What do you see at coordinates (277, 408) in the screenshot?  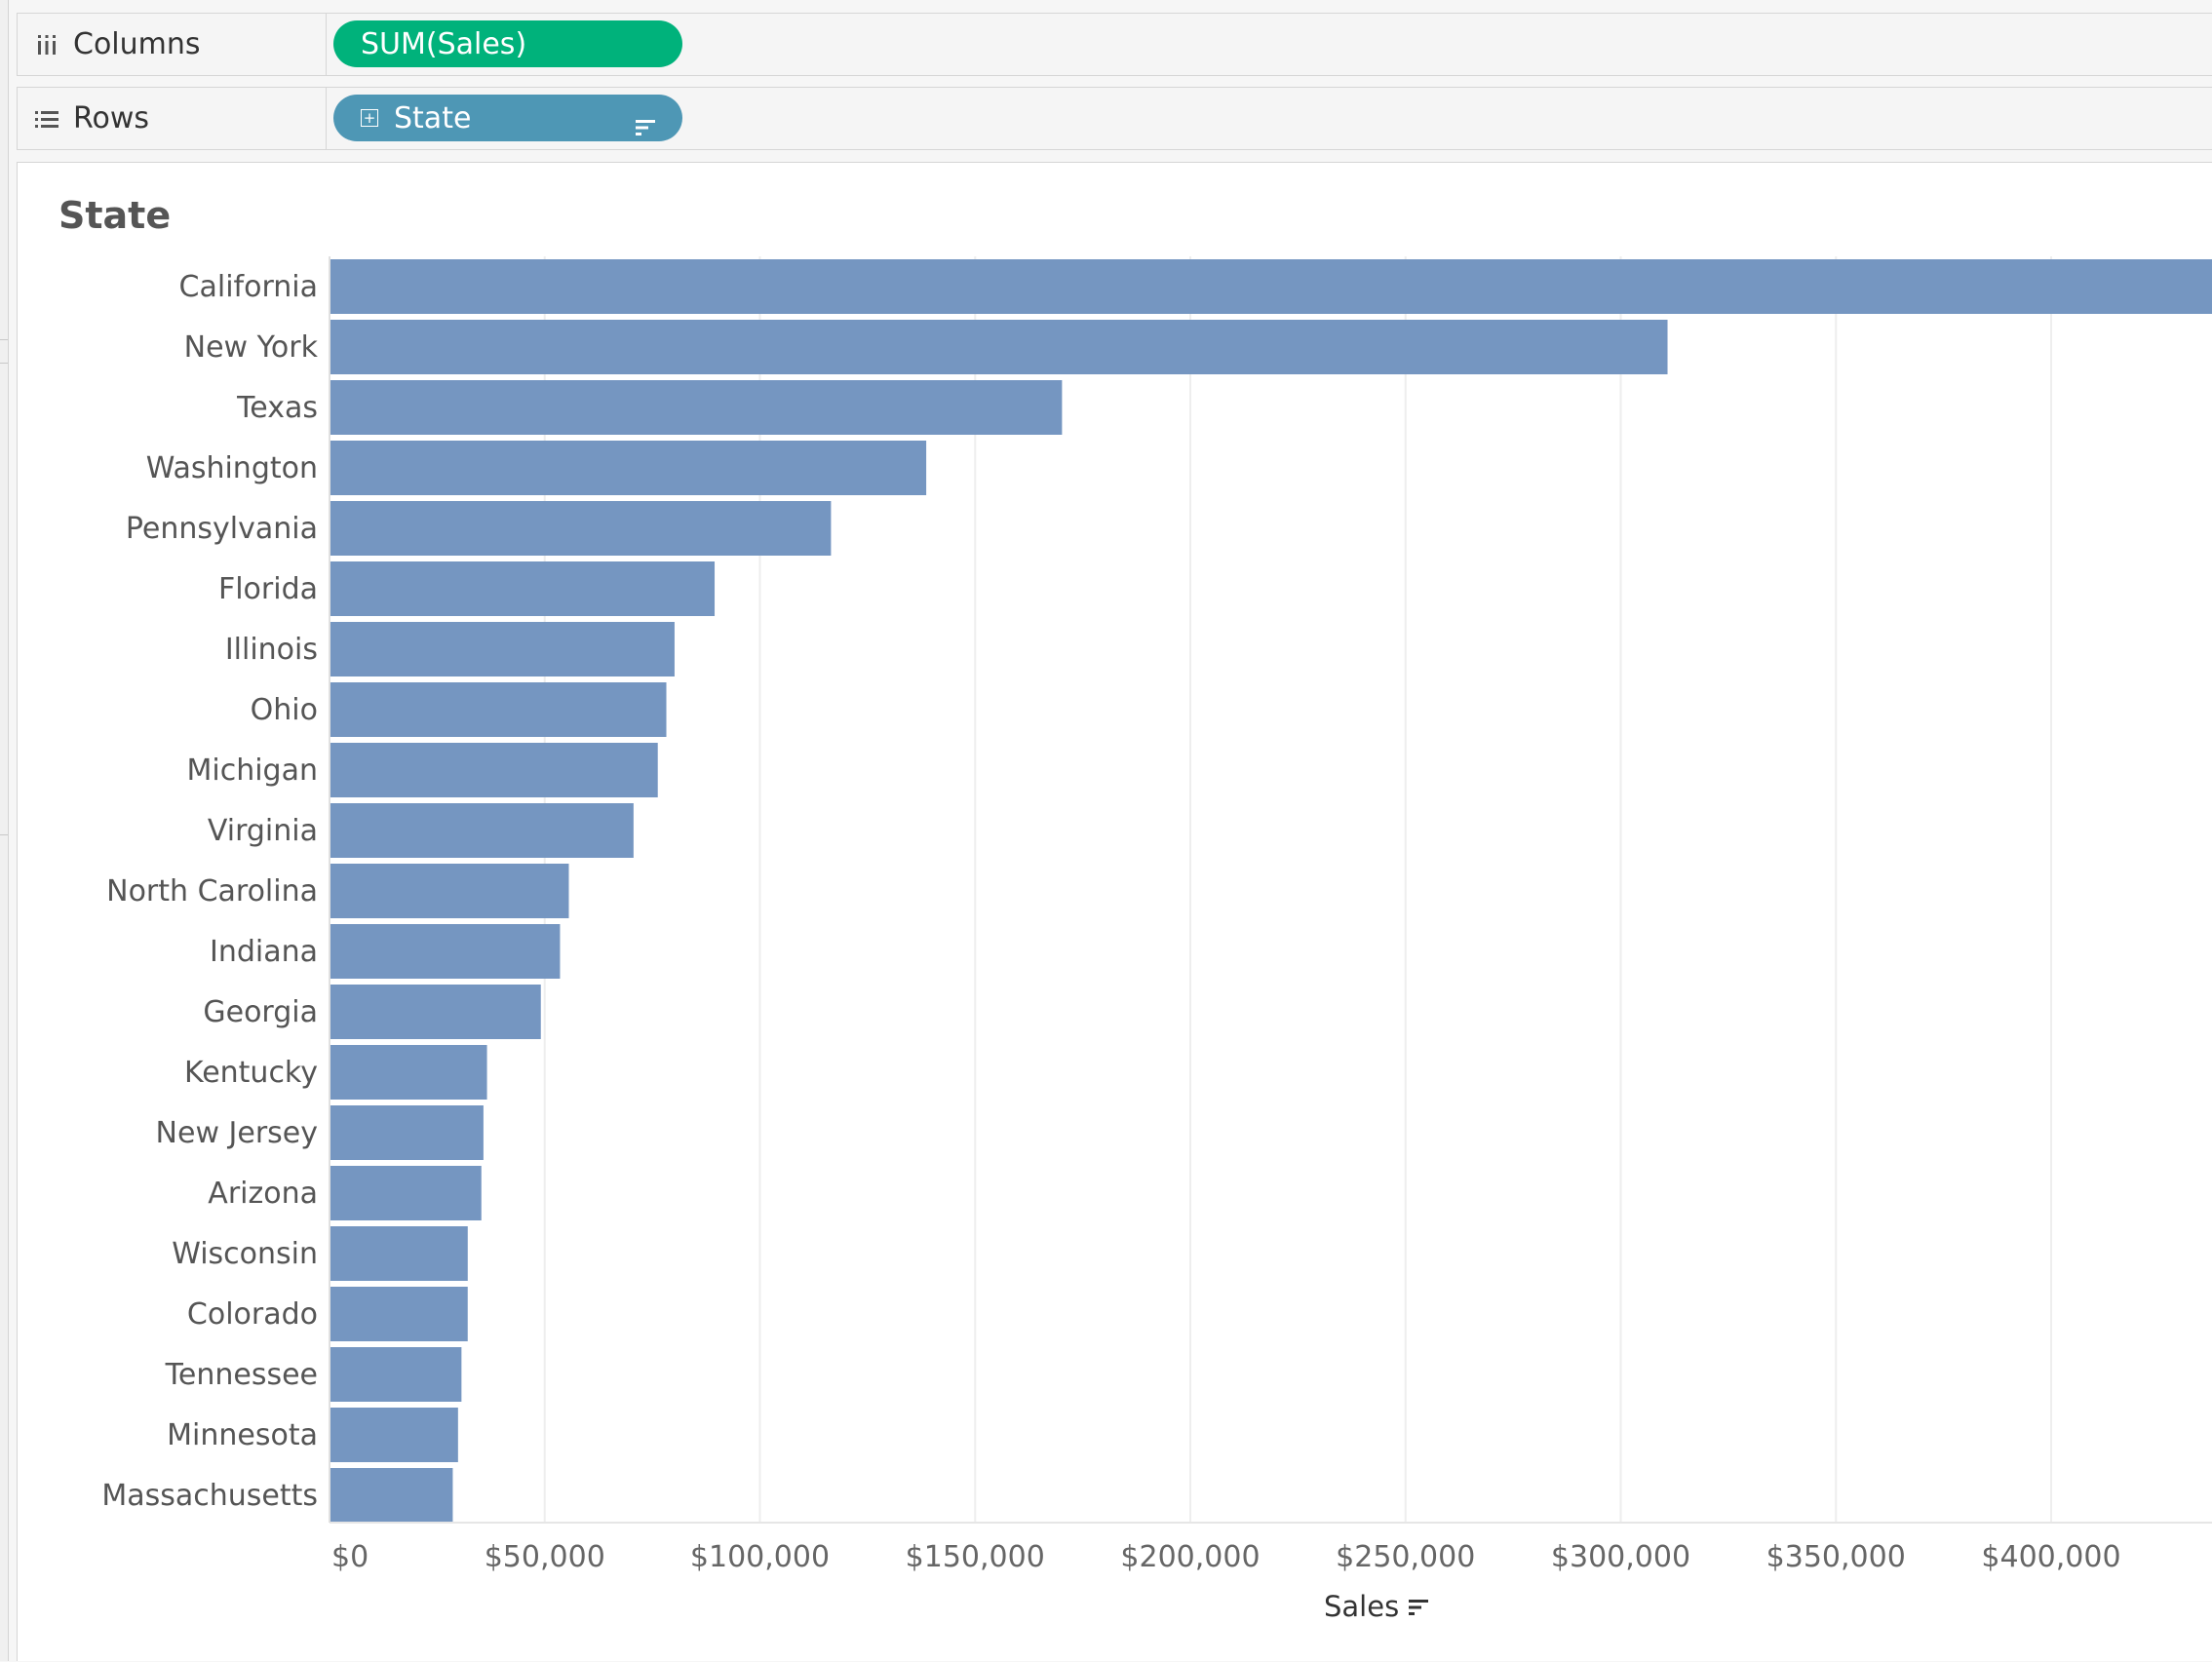 I see `category-label: Texas` at bounding box center [277, 408].